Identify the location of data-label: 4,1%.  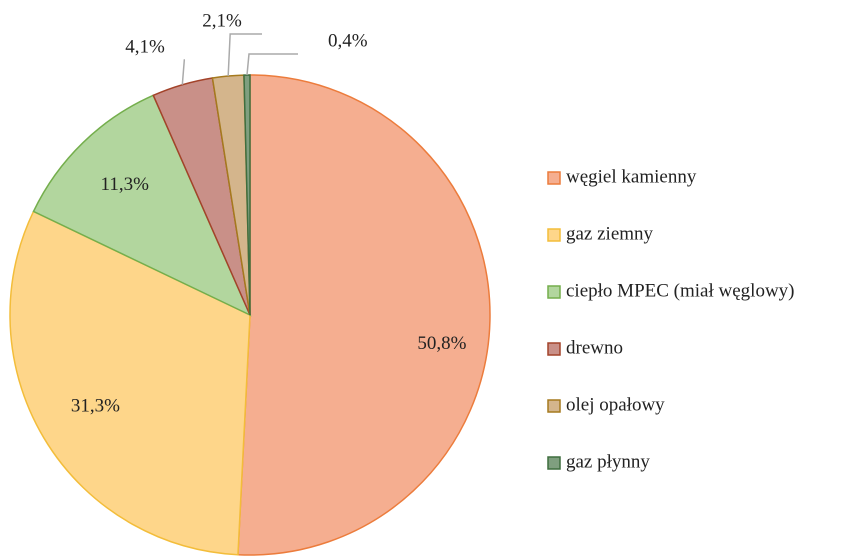
(145, 46).